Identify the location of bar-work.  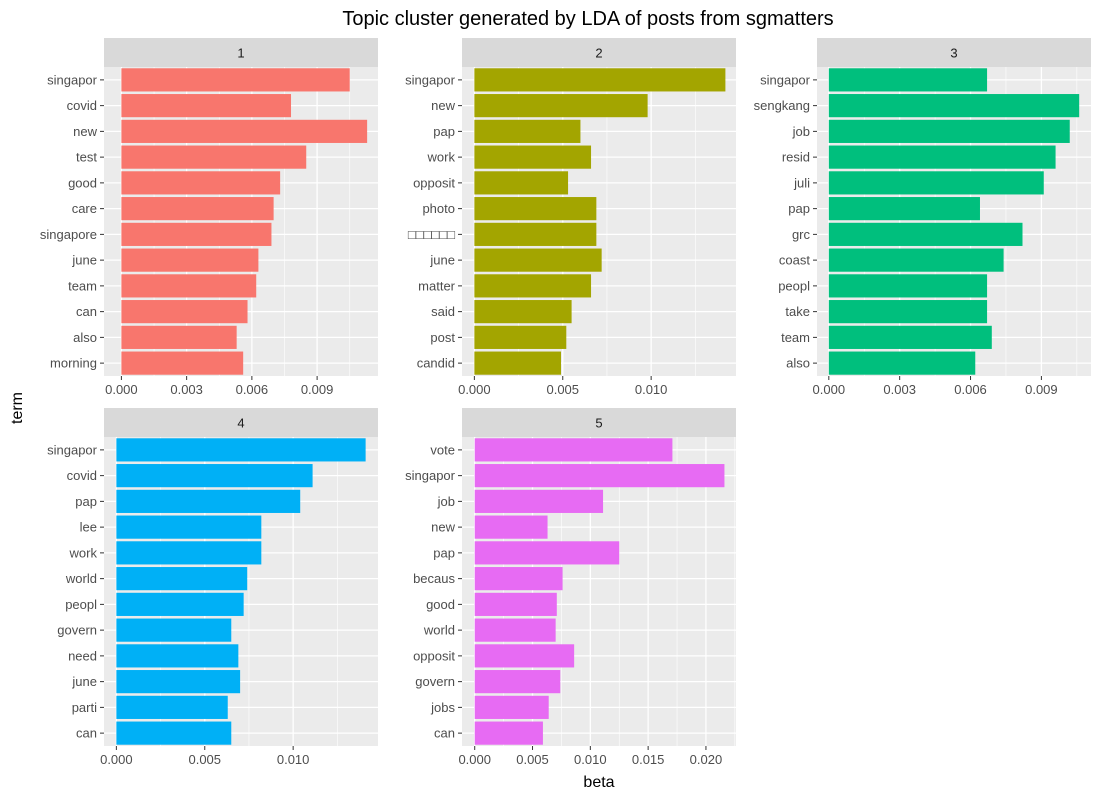
(189, 553).